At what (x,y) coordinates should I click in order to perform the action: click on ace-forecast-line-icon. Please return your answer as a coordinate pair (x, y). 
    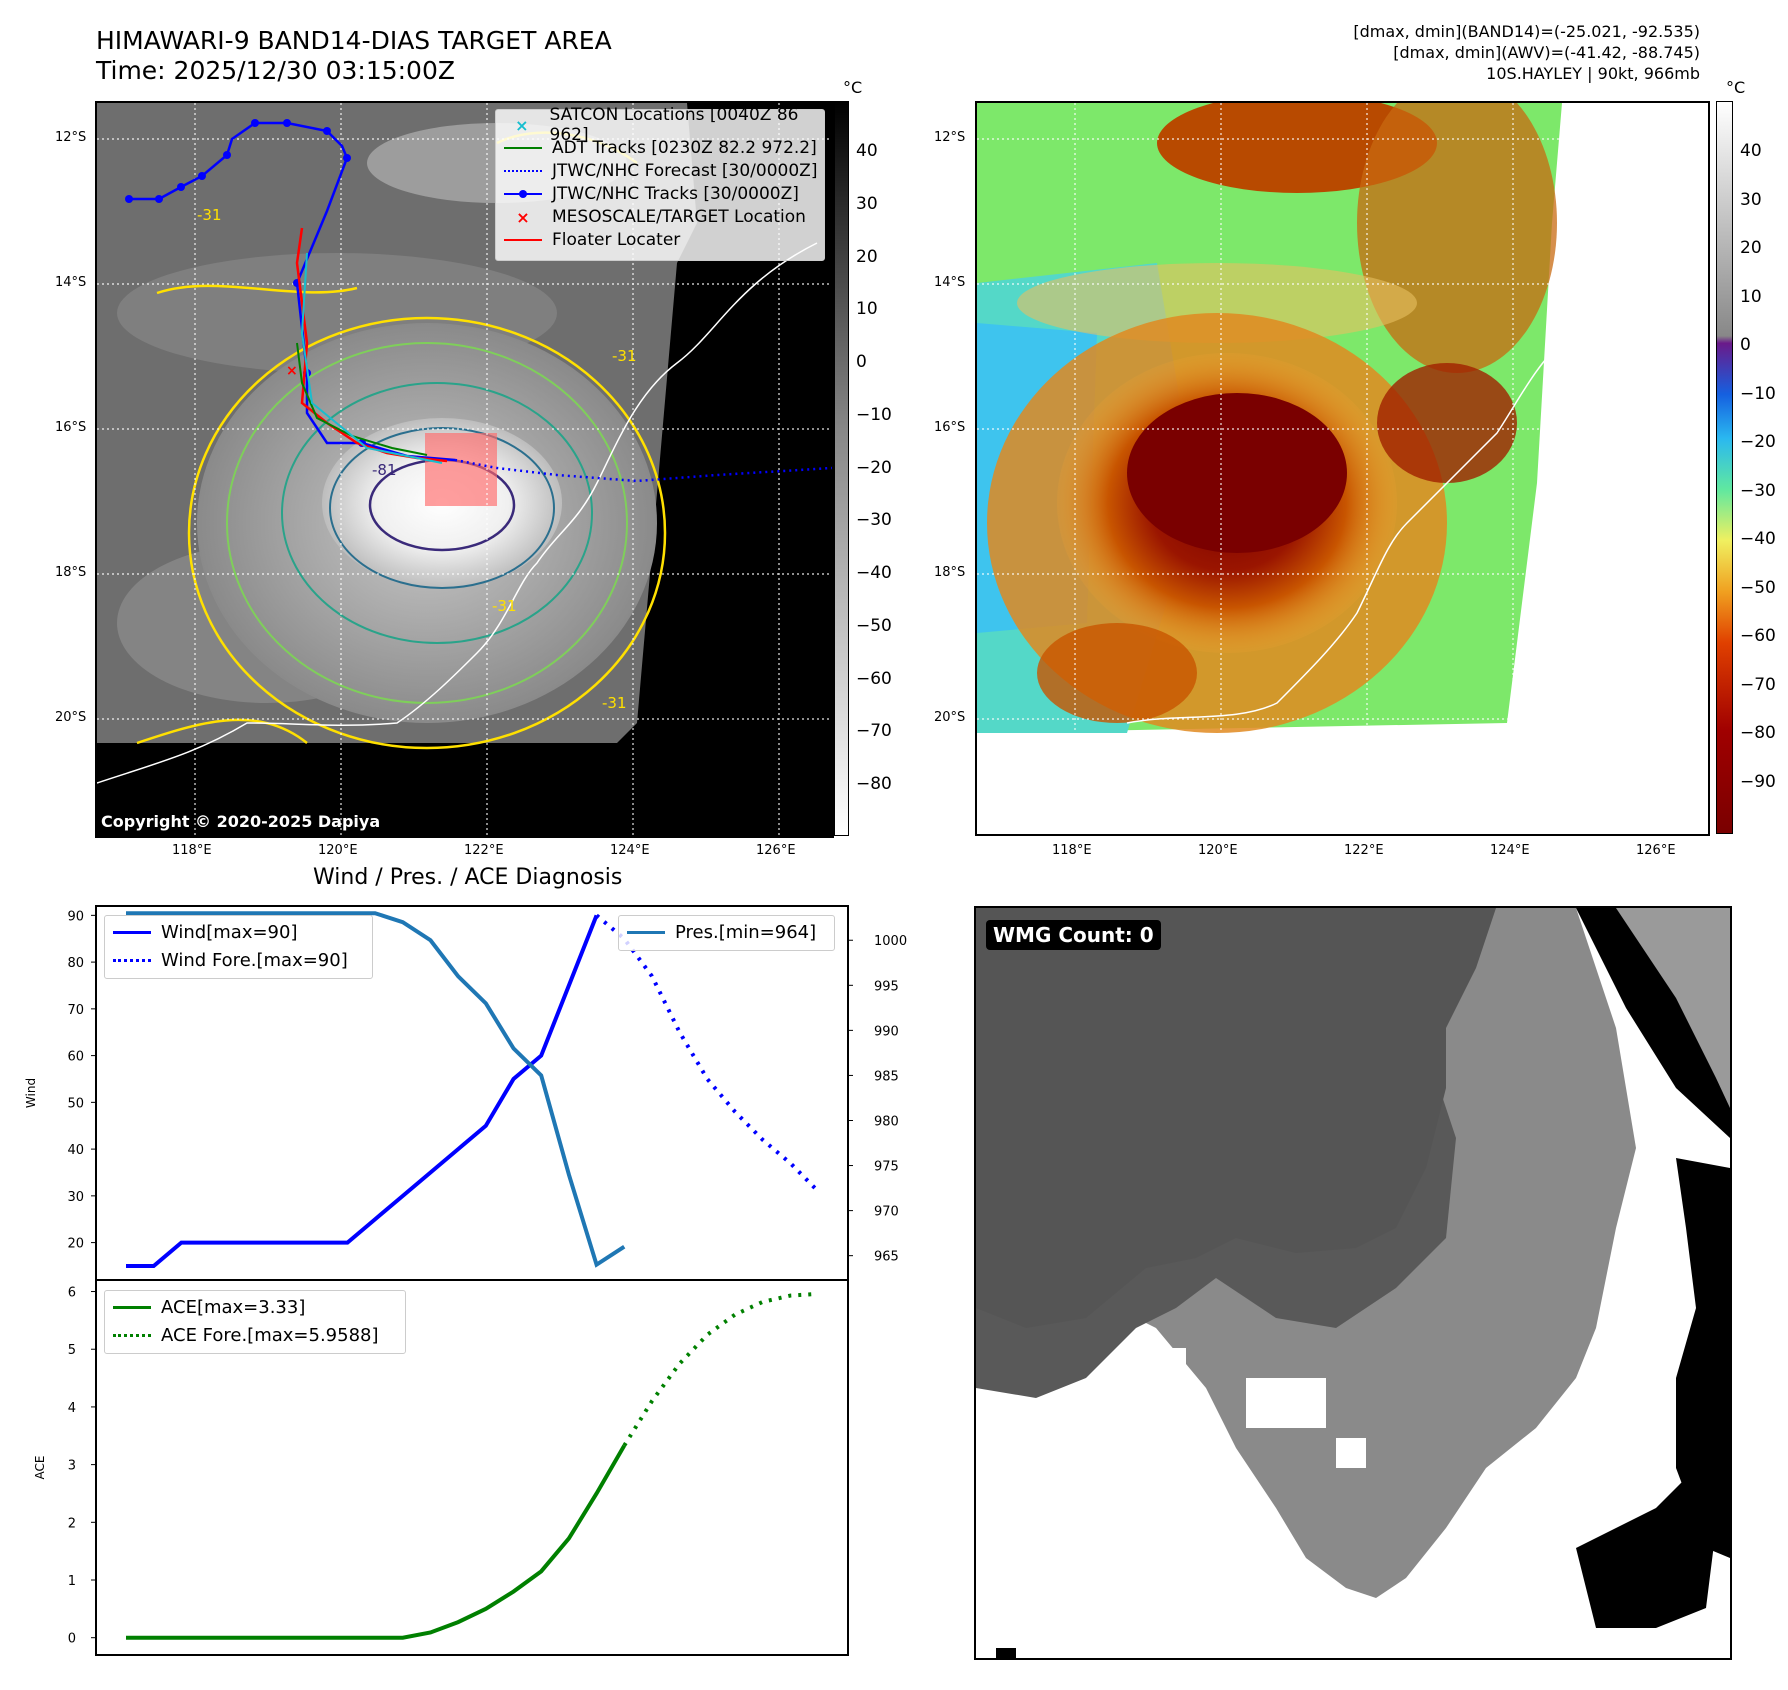
    Looking at the image, I should click on (132, 1335).